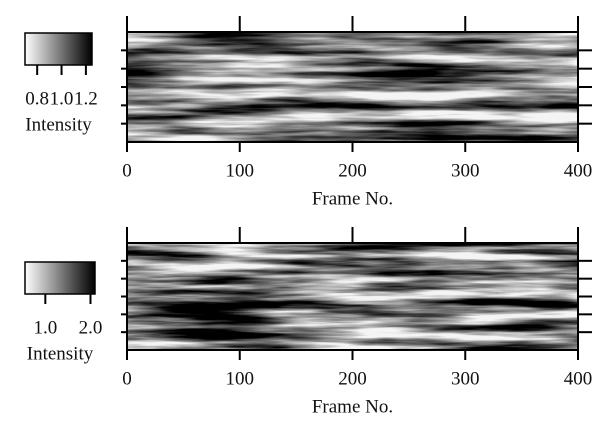 The height and width of the screenshot is (421, 596). Describe the element at coordinates (91, 327) in the screenshot. I see `colorbar-tick-label: 2.0` at that location.